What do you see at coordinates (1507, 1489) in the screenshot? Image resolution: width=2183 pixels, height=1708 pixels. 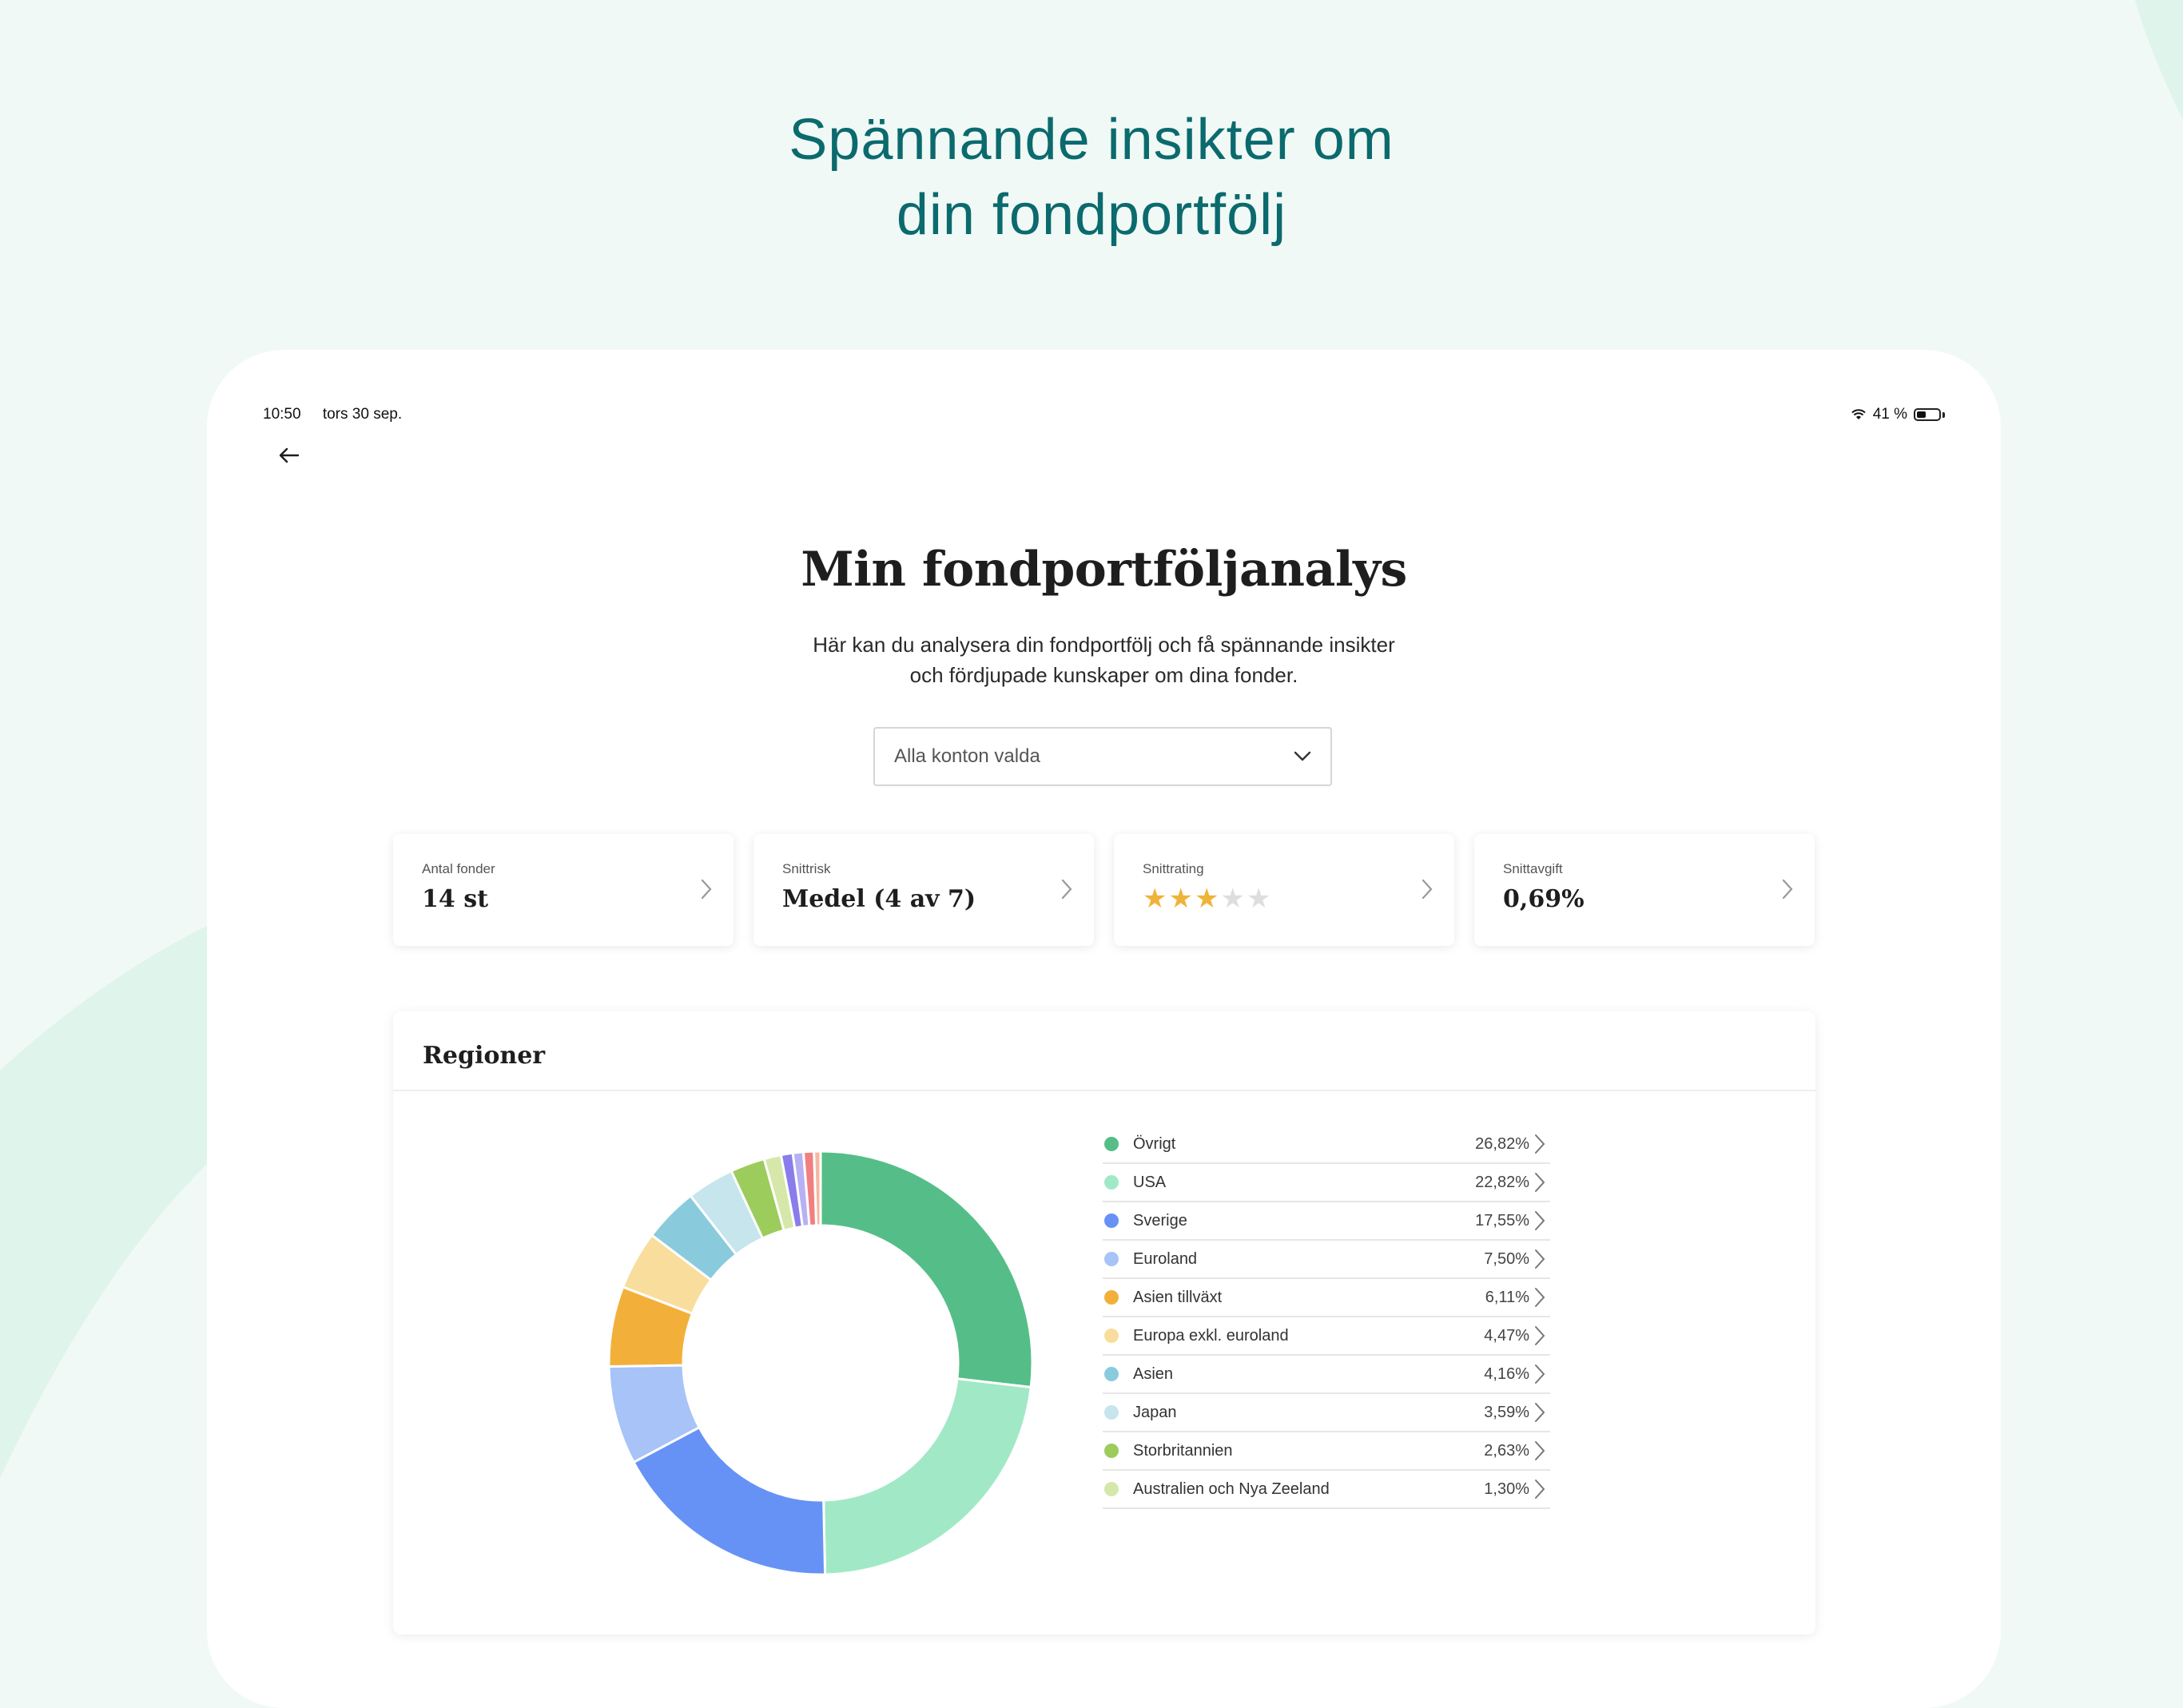 I see `legend-value: 1,30%` at bounding box center [1507, 1489].